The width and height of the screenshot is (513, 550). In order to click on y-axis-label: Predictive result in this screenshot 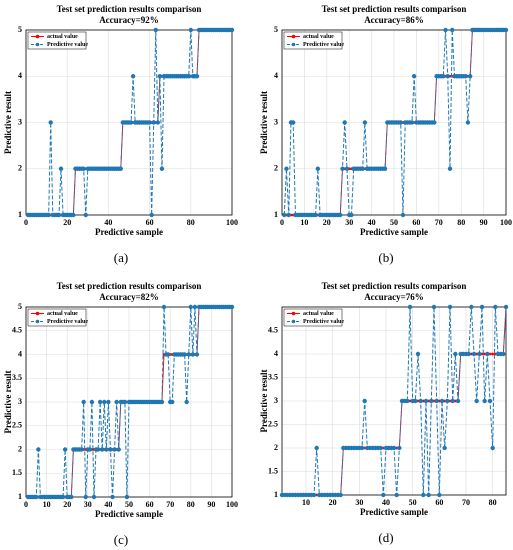, I will do `click(8, 122)`.